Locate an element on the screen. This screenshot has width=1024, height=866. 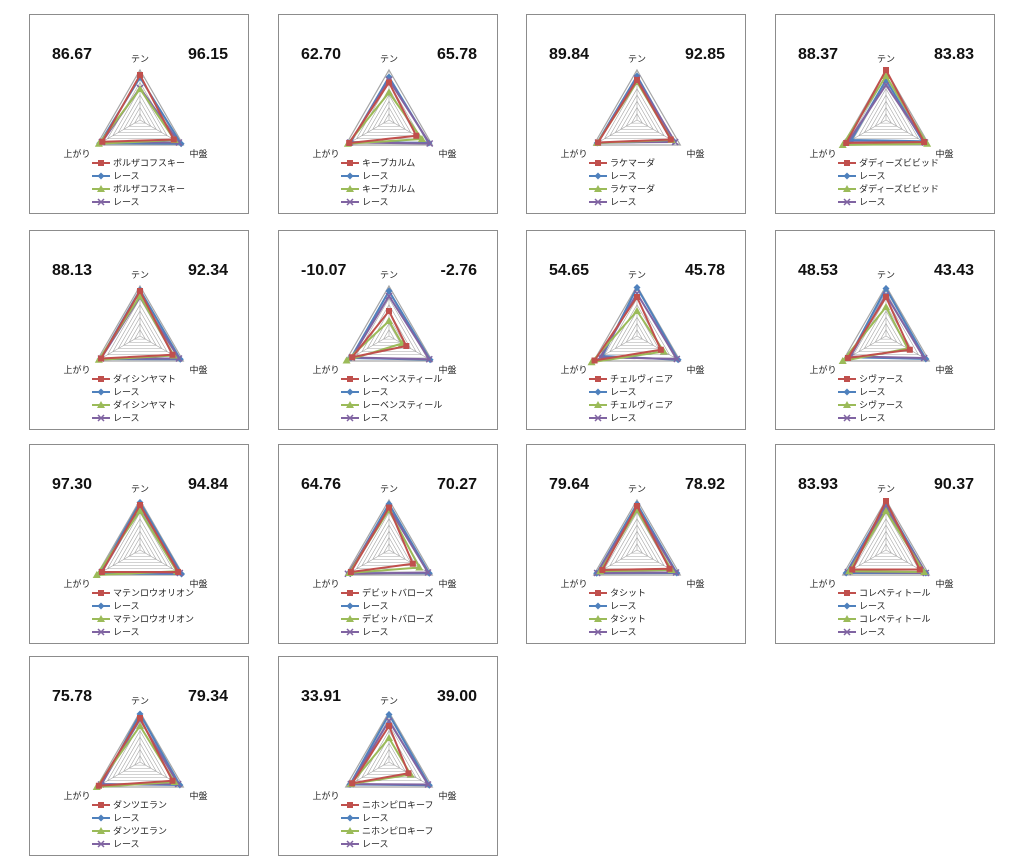
axis-label: 上がり is located at coordinates (76, 154).